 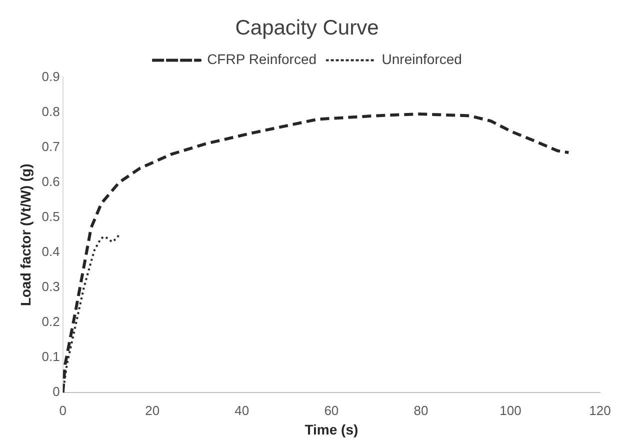 What do you see at coordinates (56, 392) in the screenshot?
I see `y-tick-label: 0` at bounding box center [56, 392].